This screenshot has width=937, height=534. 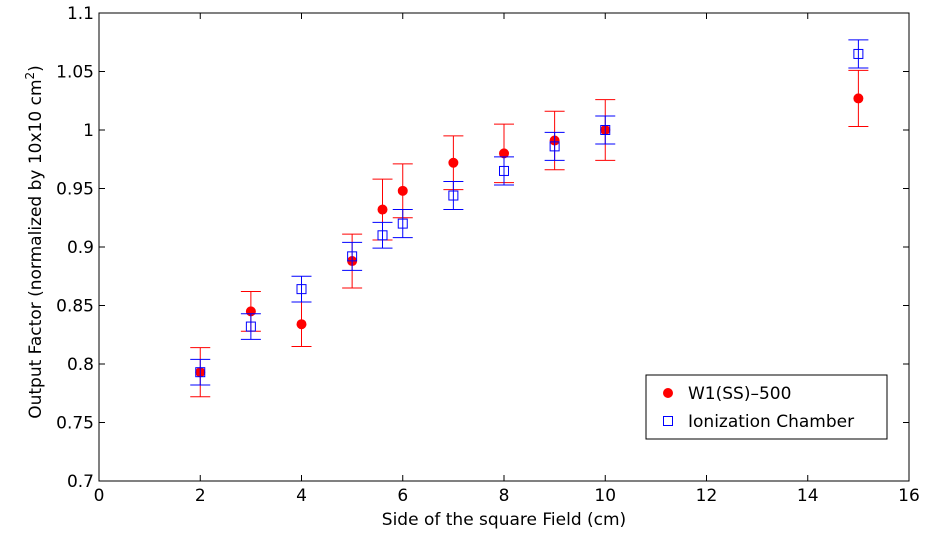 What do you see at coordinates (99, 496) in the screenshot?
I see `x-tick-label: 0` at bounding box center [99, 496].